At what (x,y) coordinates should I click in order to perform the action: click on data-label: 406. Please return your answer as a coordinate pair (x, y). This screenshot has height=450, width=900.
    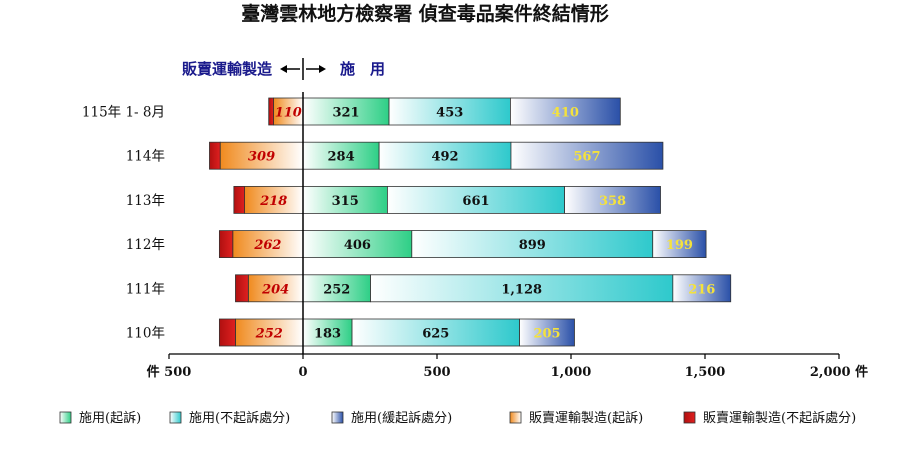
    Looking at the image, I should click on (357, 245).